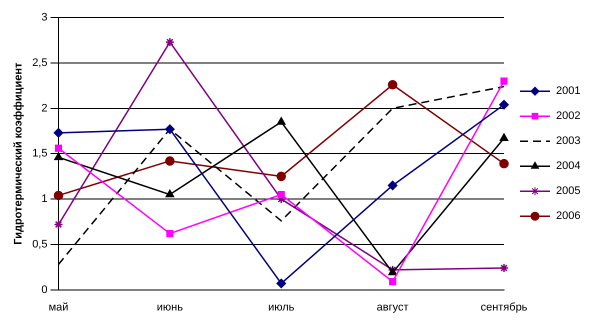 The image size is (592, 325). What do you see at coordinates (568, 166) in the screenshot?
I see `legend-label: 2004` at bounding box center [568, 166].